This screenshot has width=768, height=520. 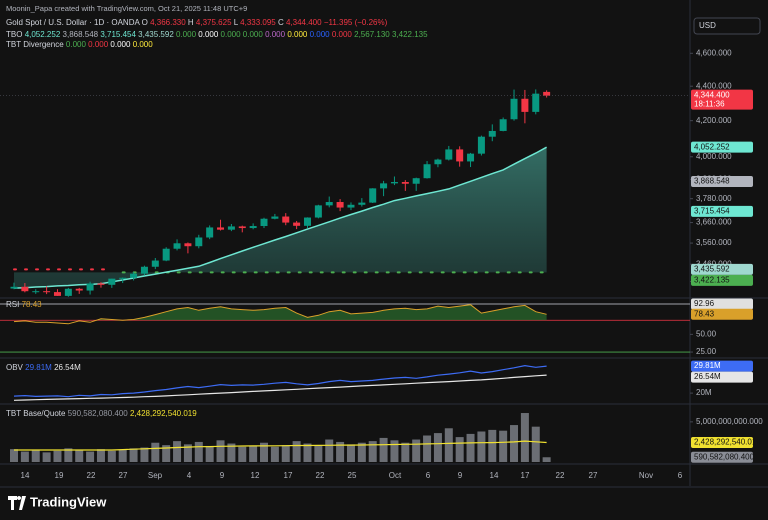 I want to click on symbol-legend-part: C, so click(x=281, y=22).